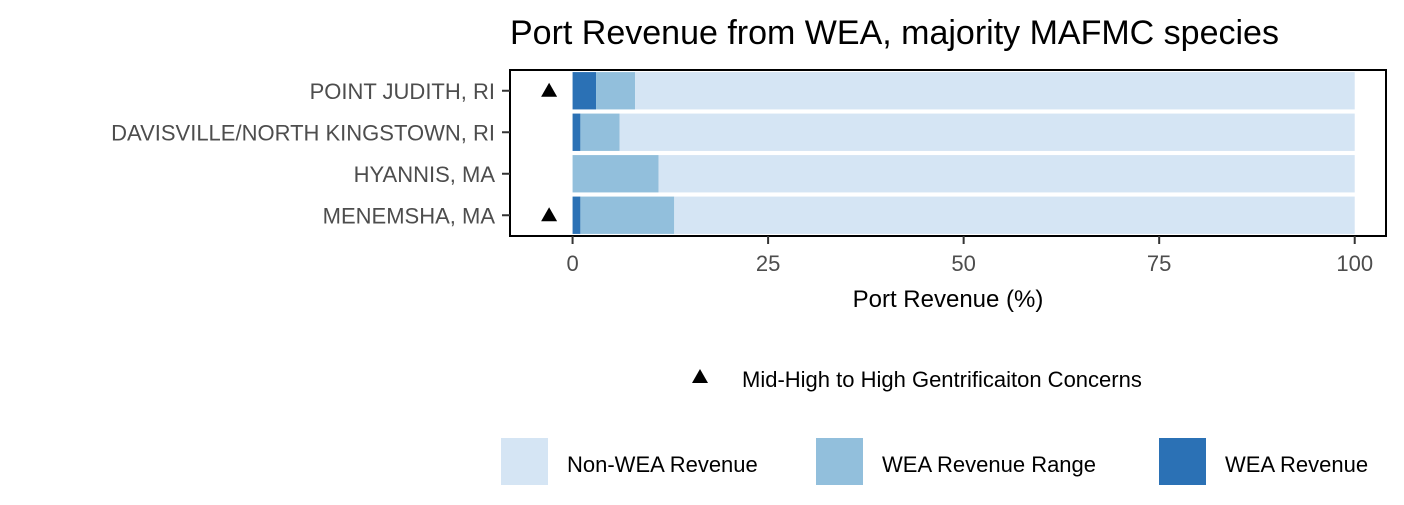  I want to click on x-tick-label-2: 50, so click(963, 263).